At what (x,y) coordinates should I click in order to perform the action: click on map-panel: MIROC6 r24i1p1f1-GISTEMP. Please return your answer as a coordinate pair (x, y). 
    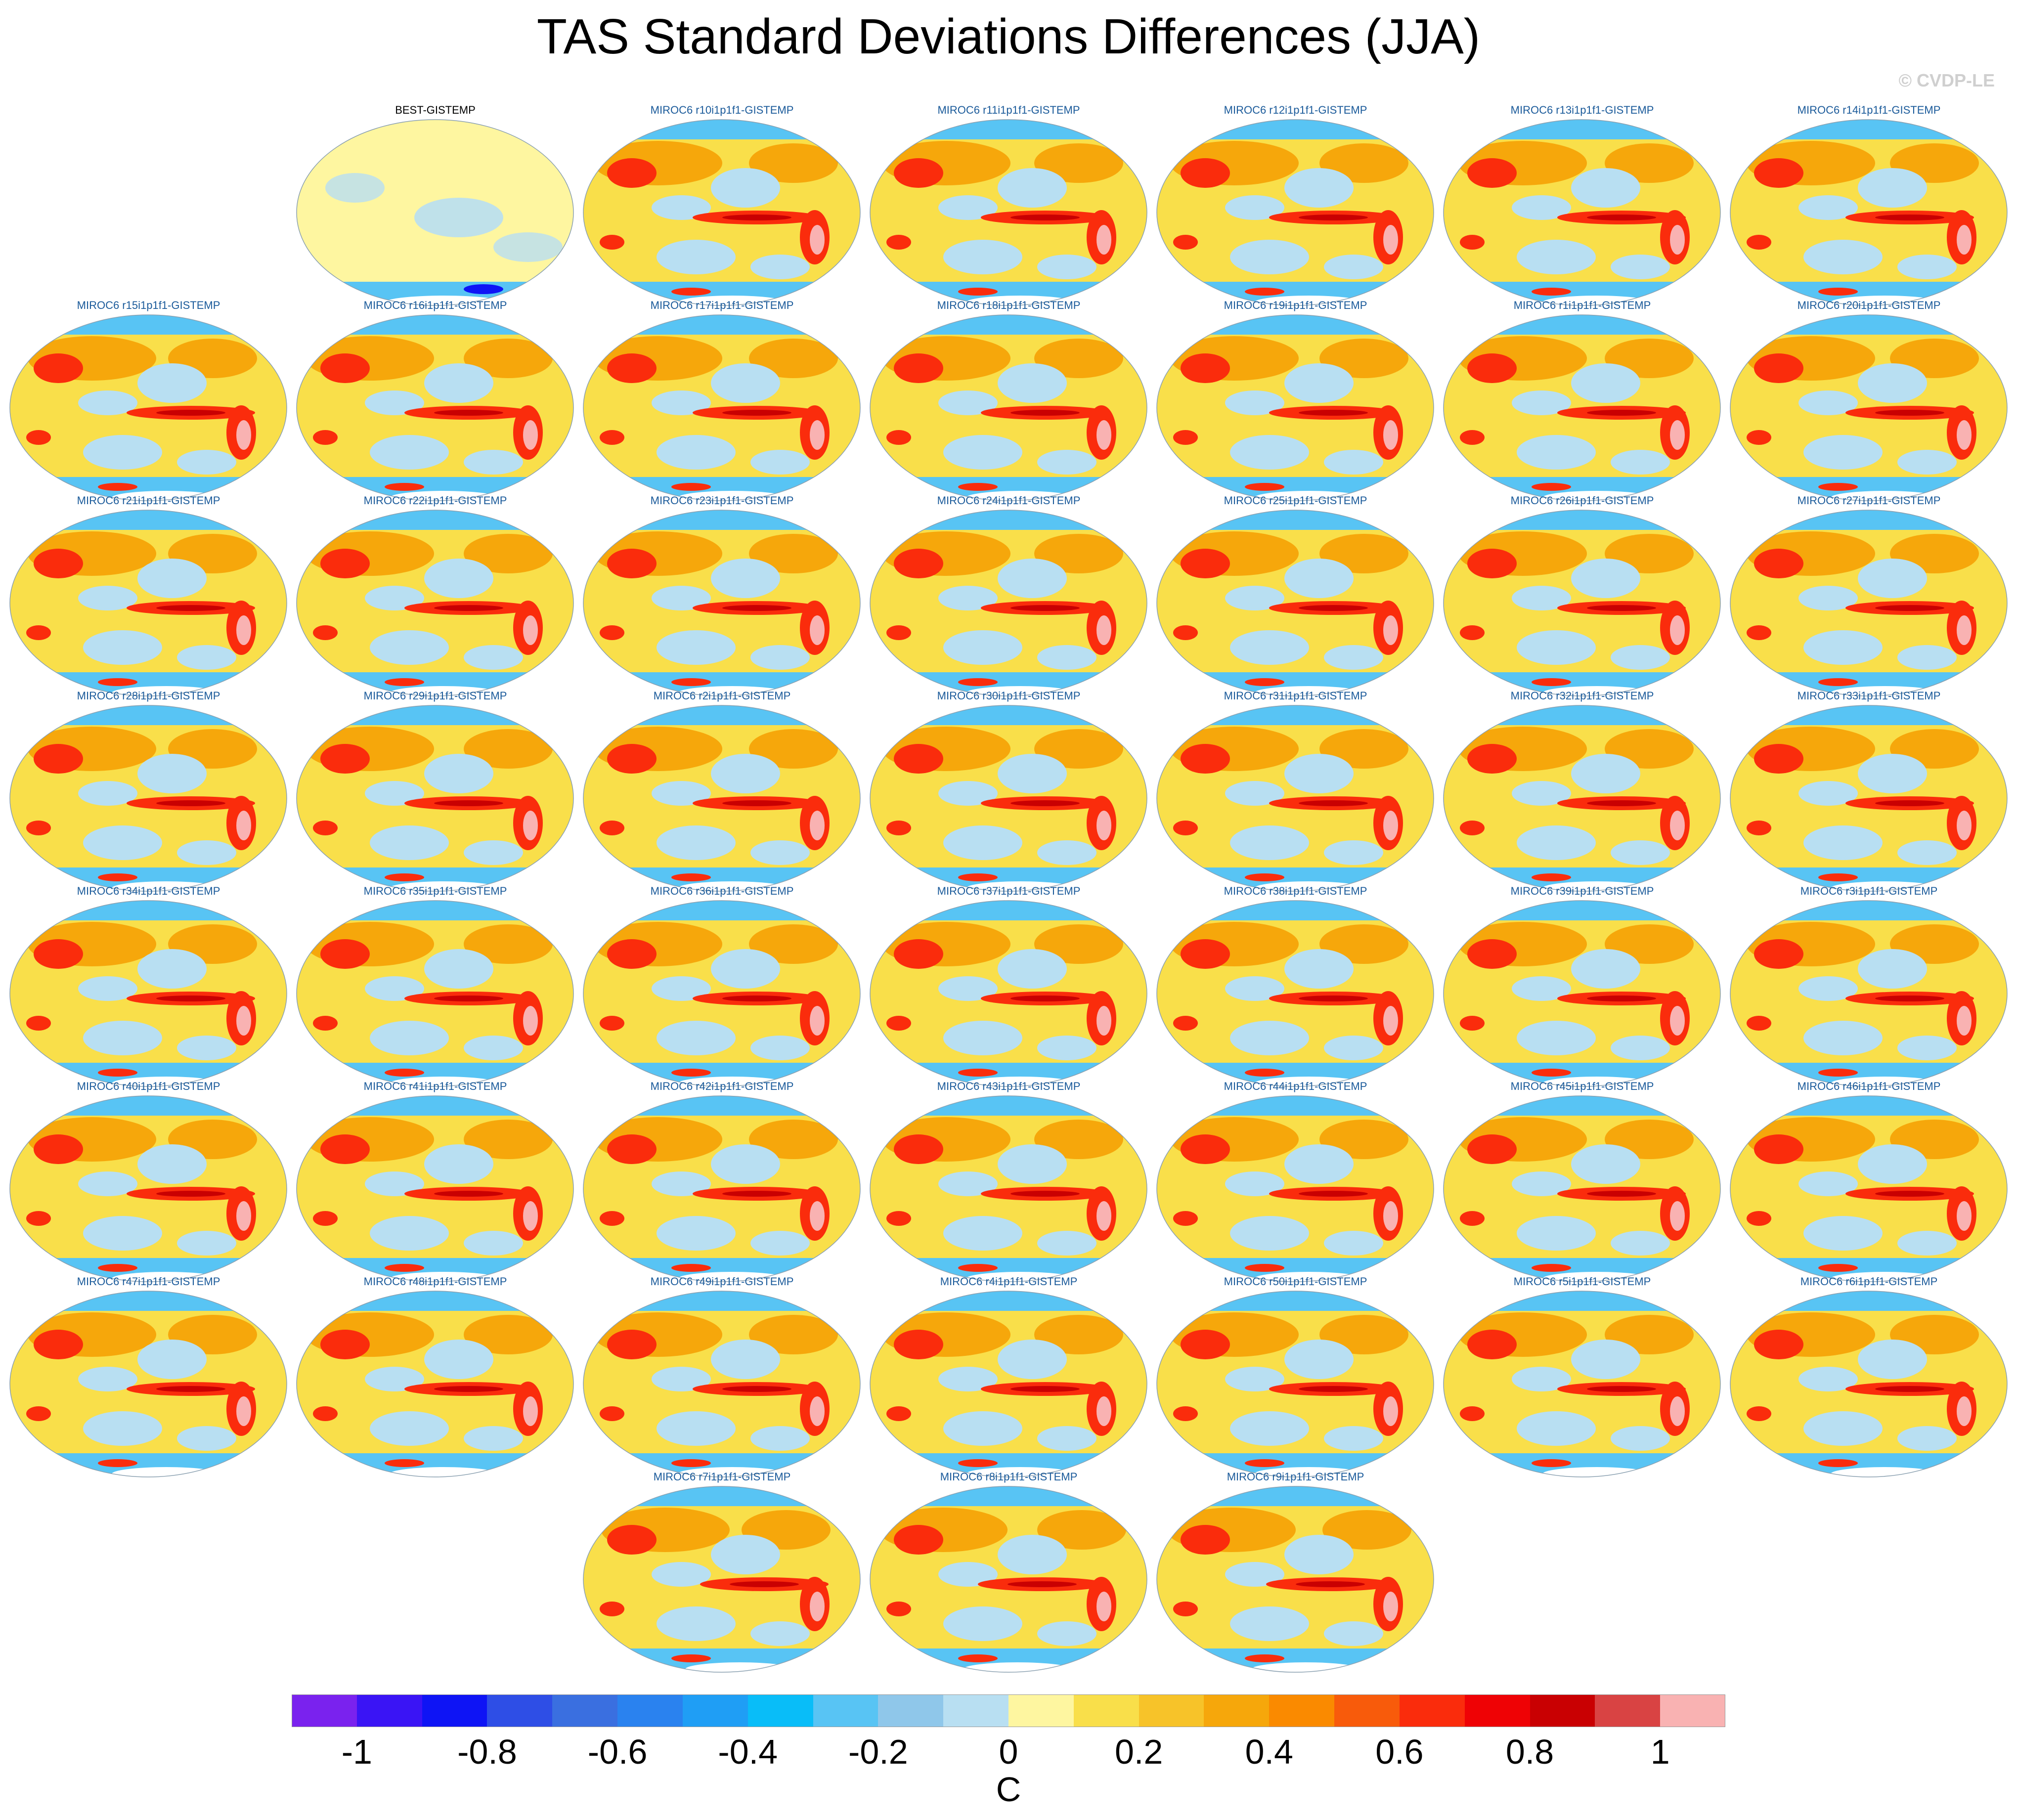
    Looking at the image, I should click on (1008, 598).